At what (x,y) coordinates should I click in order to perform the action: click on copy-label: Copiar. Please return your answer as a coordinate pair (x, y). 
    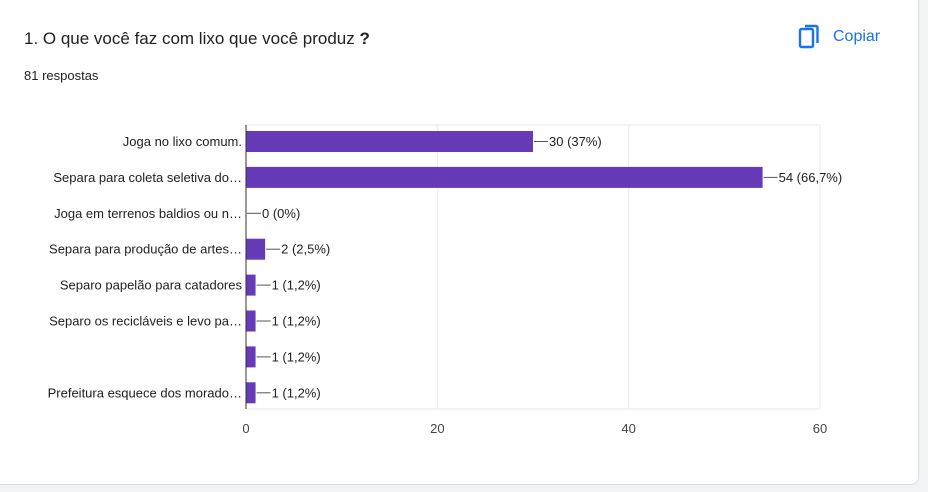
    Looking at the image, I should click on (857, 36).